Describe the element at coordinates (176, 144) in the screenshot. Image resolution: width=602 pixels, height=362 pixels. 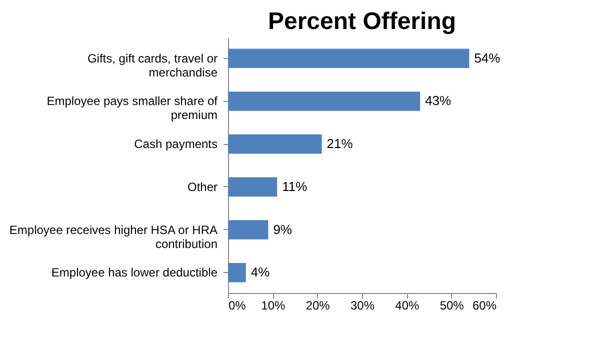
I see `y-tick-label: Cash payments` at that location.